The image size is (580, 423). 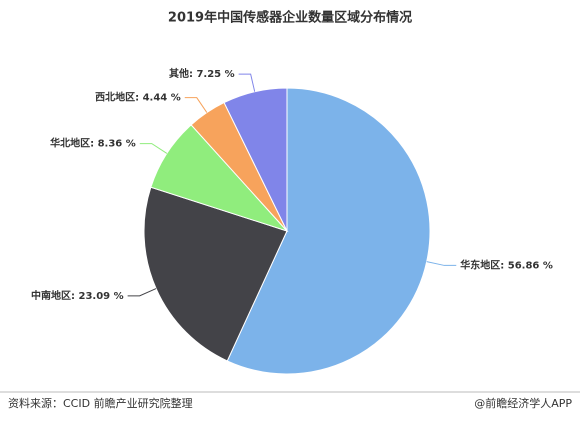 What do you see at coordinates (77, 295) in the screenshot?
I see `slice-label: 中南地区: 23.09 %` at bounding box center [77, 295].